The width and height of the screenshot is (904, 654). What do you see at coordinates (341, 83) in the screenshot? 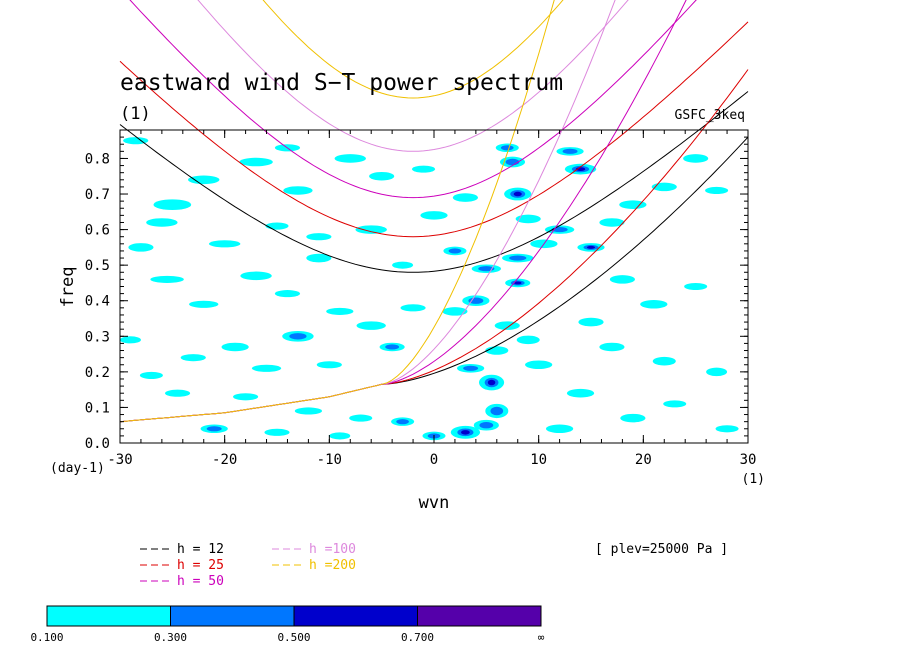
I see `chart-title: eastward wind S−T power spectrum` at bounding box center [341, 83].